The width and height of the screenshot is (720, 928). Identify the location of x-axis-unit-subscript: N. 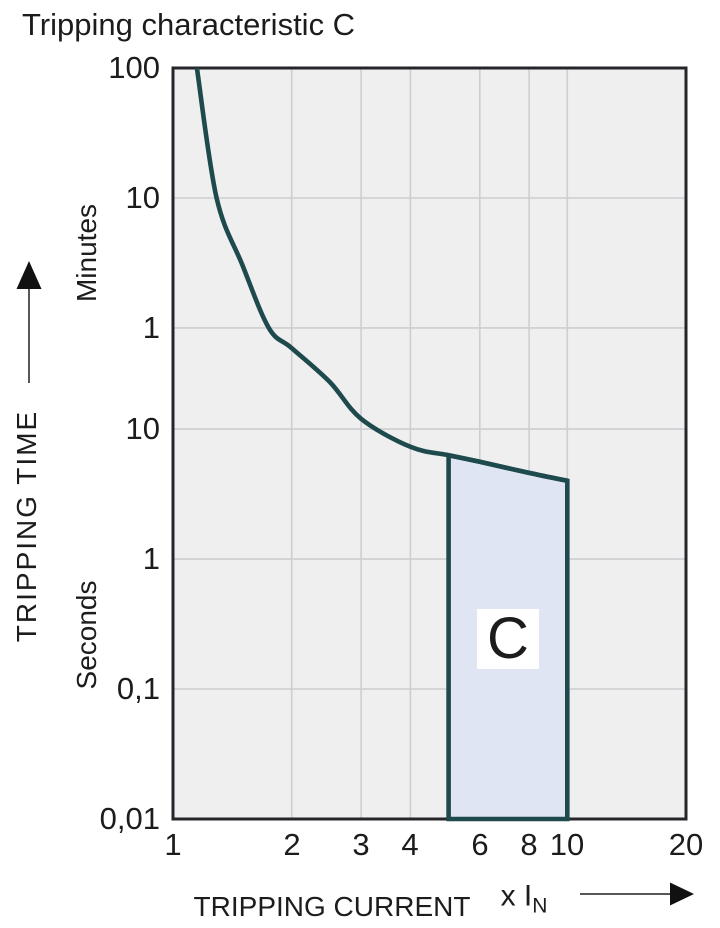
(540, 906).